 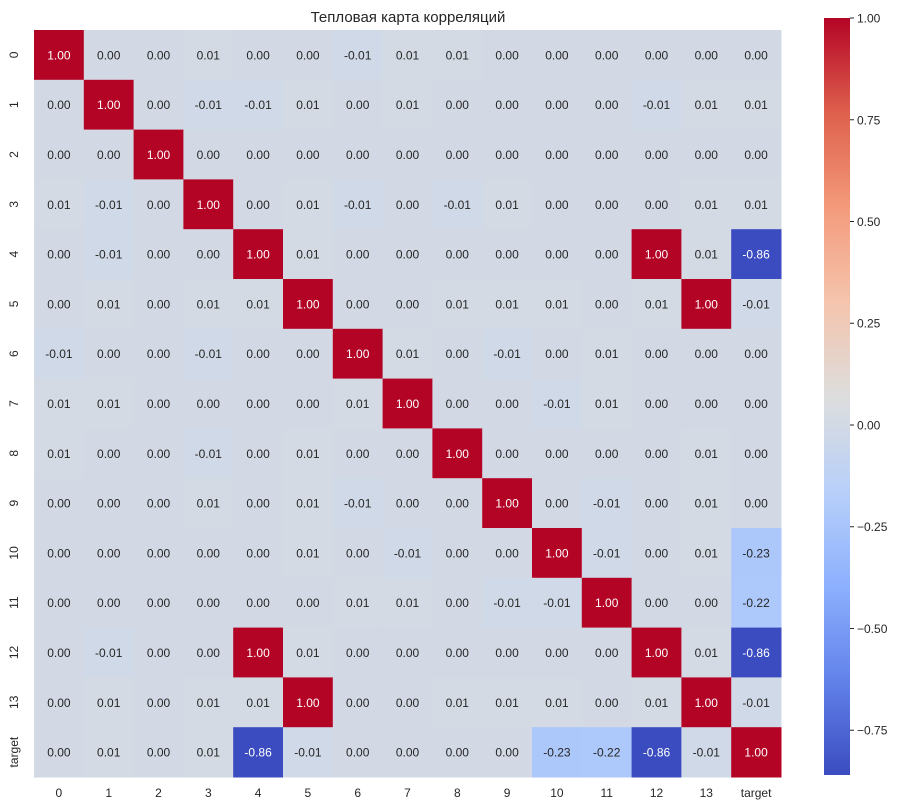 What do you see at coordinates (872, 527) in the screenshot?
I see `colorbar-tick-label: −0.25` at bounding box center [872, 527].